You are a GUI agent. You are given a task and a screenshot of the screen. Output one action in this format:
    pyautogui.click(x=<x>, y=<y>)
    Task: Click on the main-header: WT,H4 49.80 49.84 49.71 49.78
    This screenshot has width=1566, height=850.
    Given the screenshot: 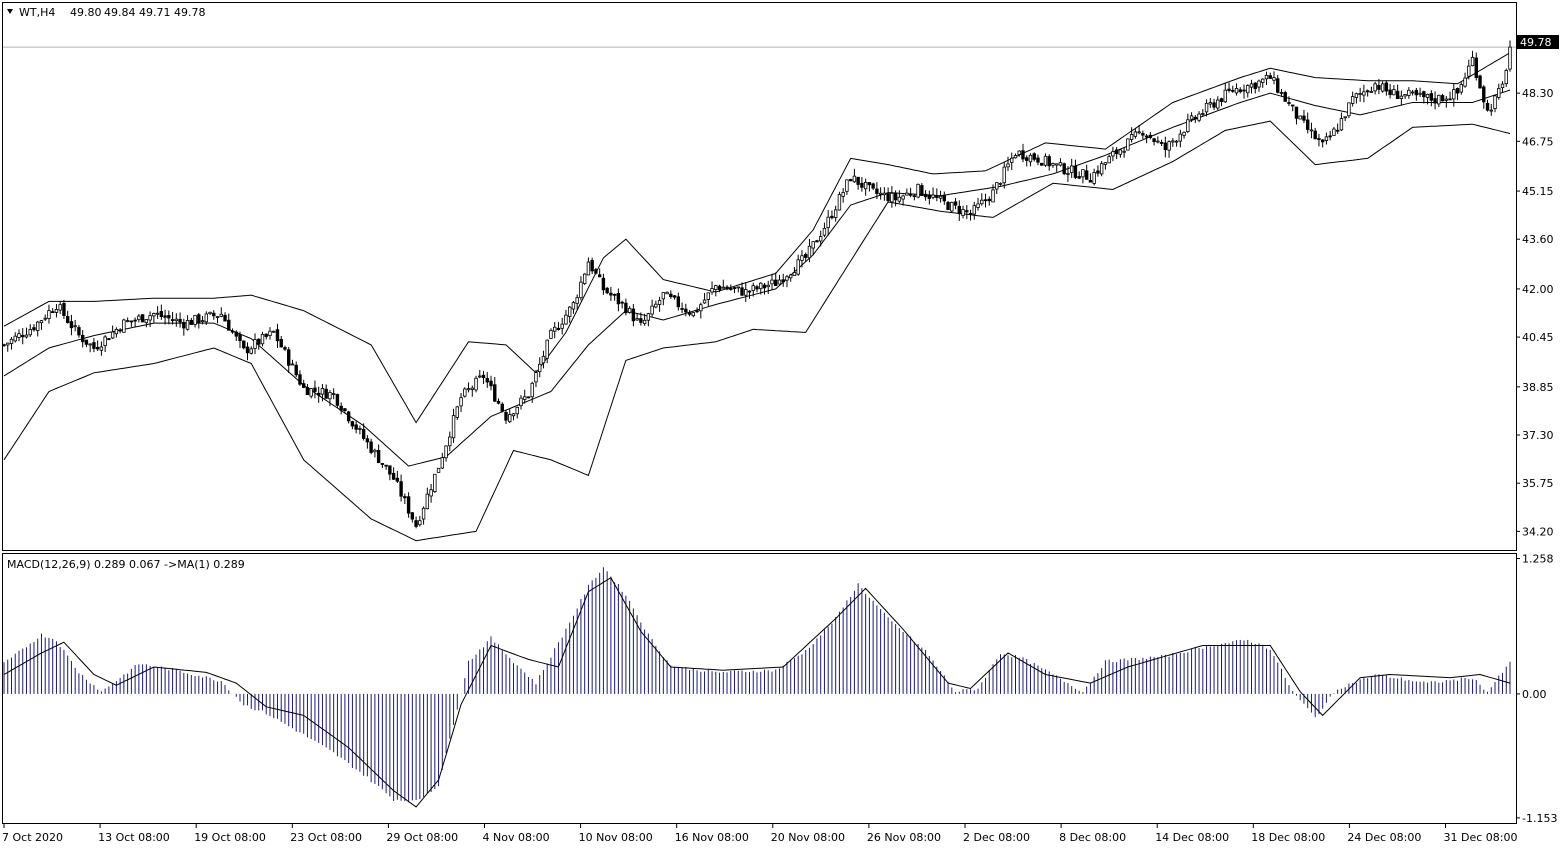 What is the action you would take?
    pyautogui.click(x=106, y=12)
    